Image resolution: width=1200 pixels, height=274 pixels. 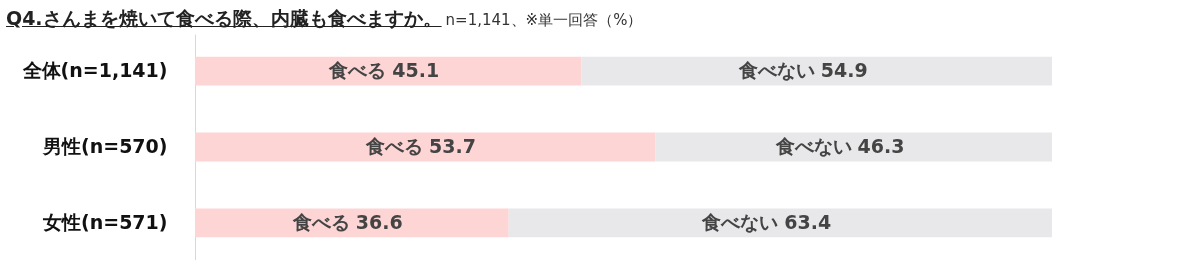 What do you see at coordinates (452, 146) in the screenshot?
I see `data-label: 53.7` at bounding box center [452, 146].